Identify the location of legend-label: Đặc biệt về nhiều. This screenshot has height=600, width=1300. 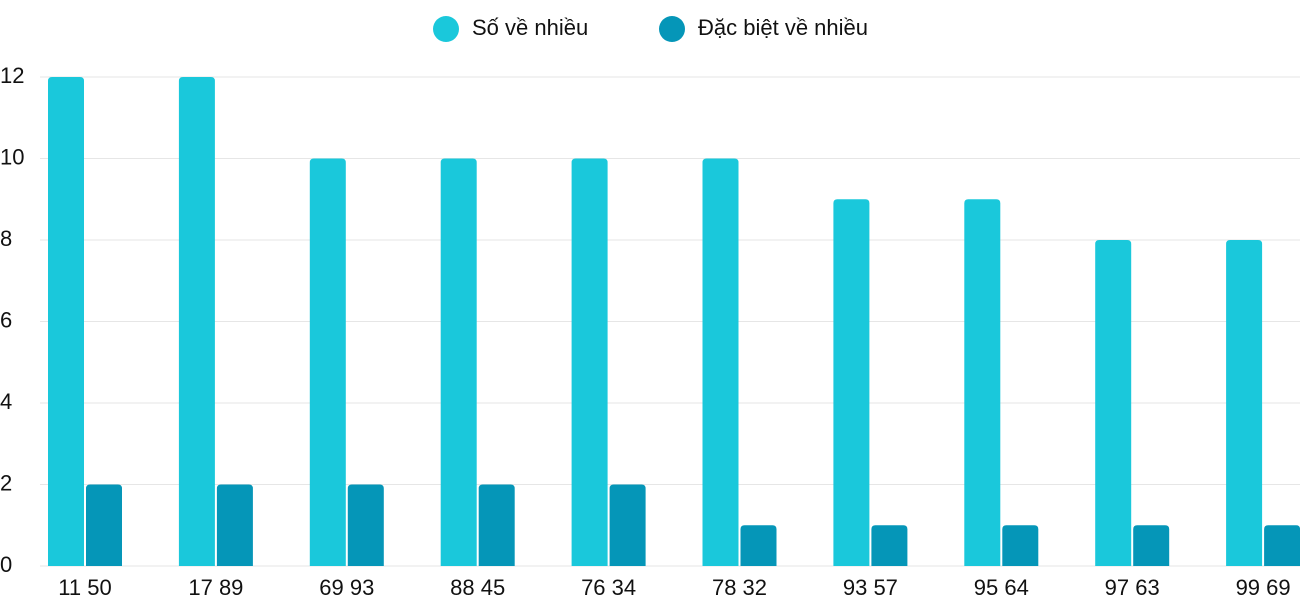
(783, 27).